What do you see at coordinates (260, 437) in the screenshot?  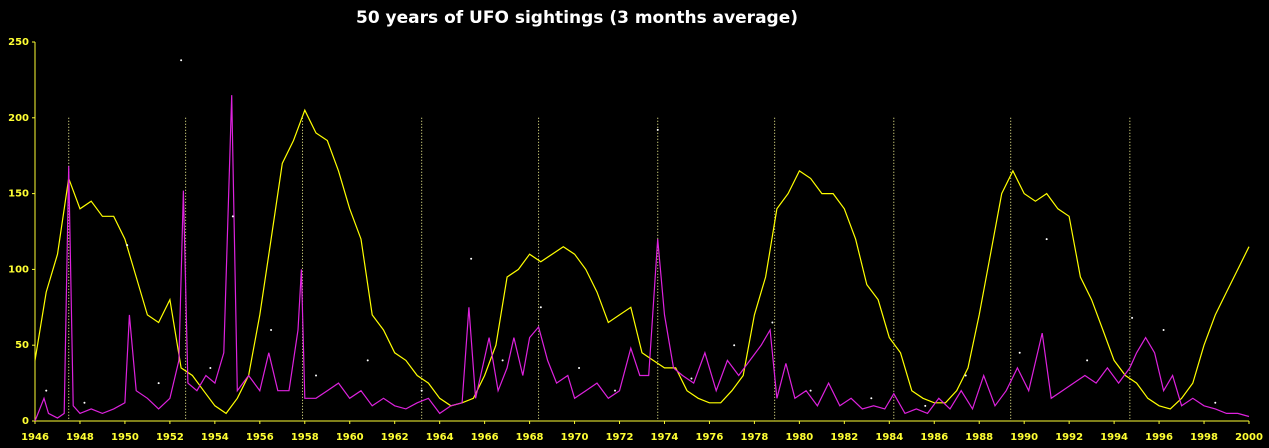 I see `x-tick-label: 1956` at bounding box center [260, 437].